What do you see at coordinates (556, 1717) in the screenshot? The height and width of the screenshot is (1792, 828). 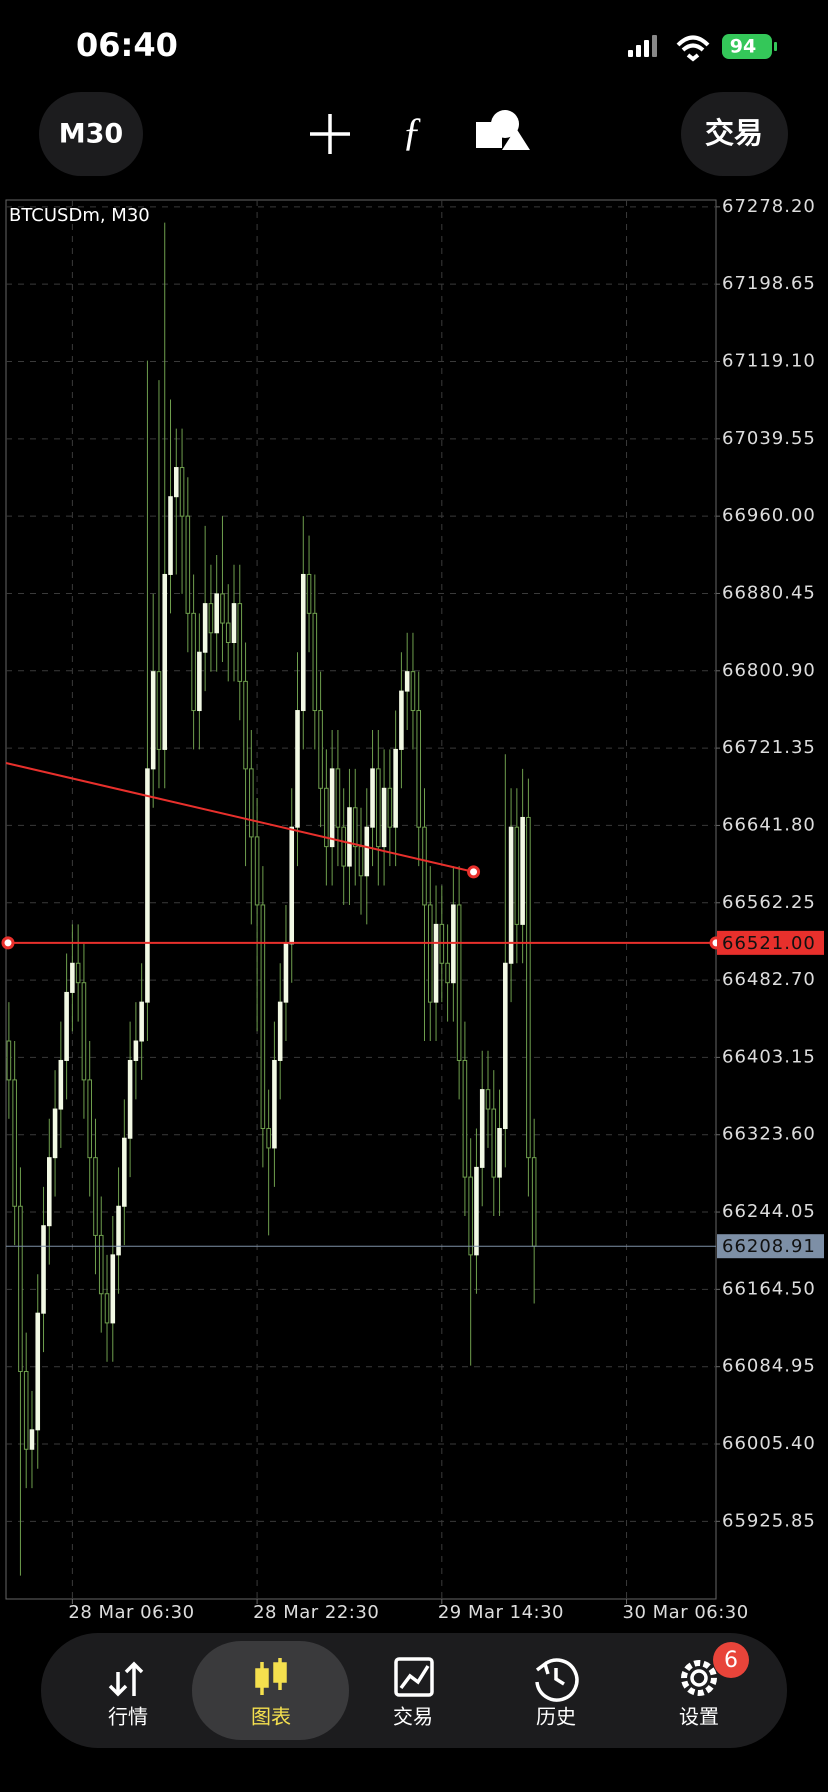 I see `nav-label: 历史` at bounding box center [556, 1717].